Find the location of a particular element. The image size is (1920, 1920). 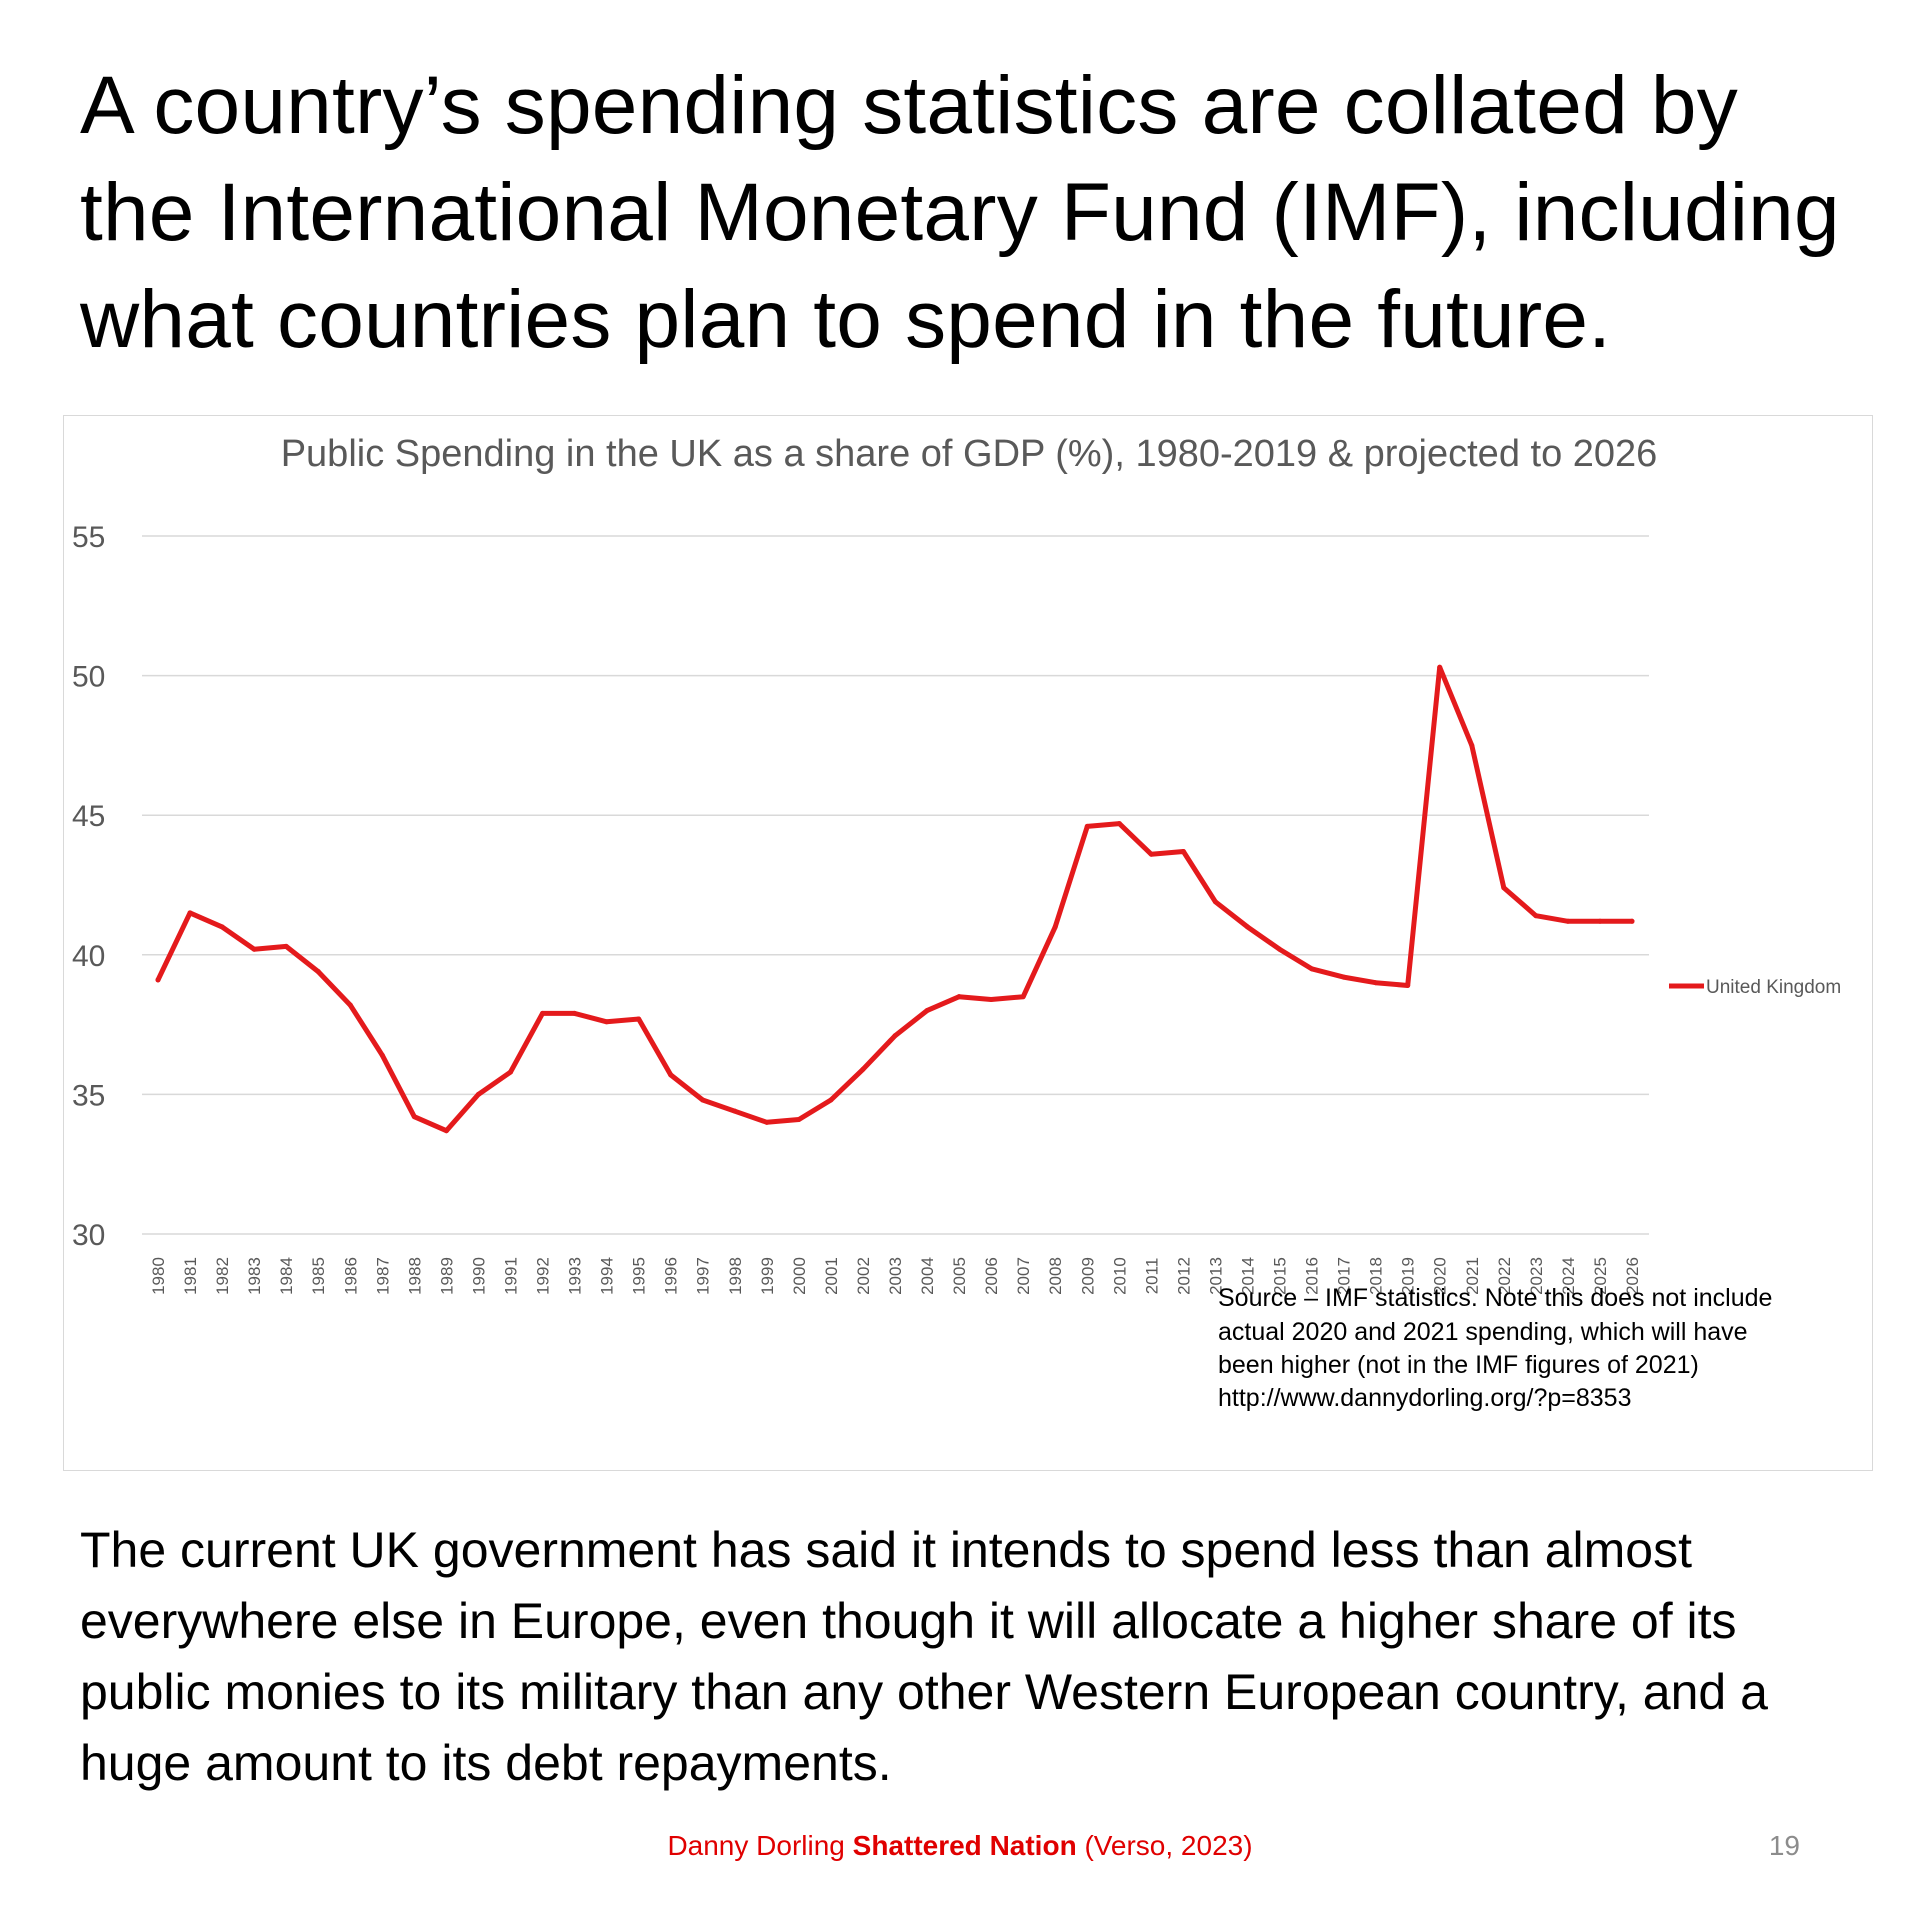

data-point-1989 is located at coordinates (446, 1131).